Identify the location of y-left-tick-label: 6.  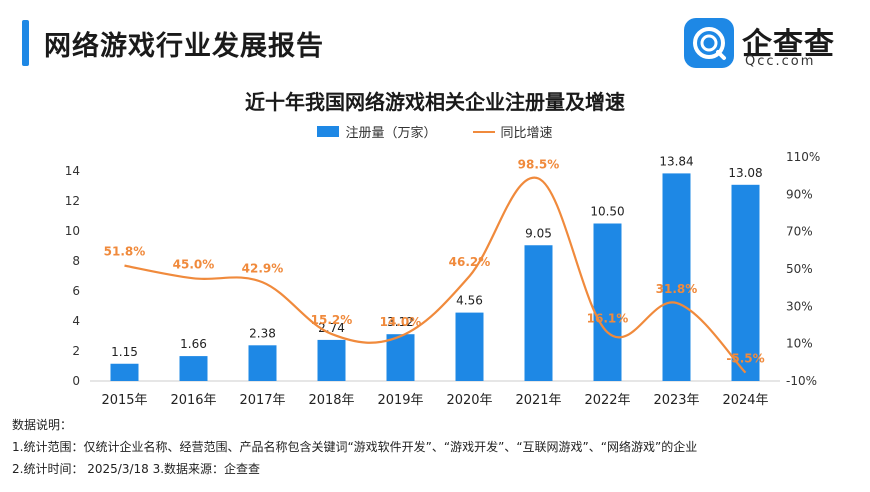
(76, 291).